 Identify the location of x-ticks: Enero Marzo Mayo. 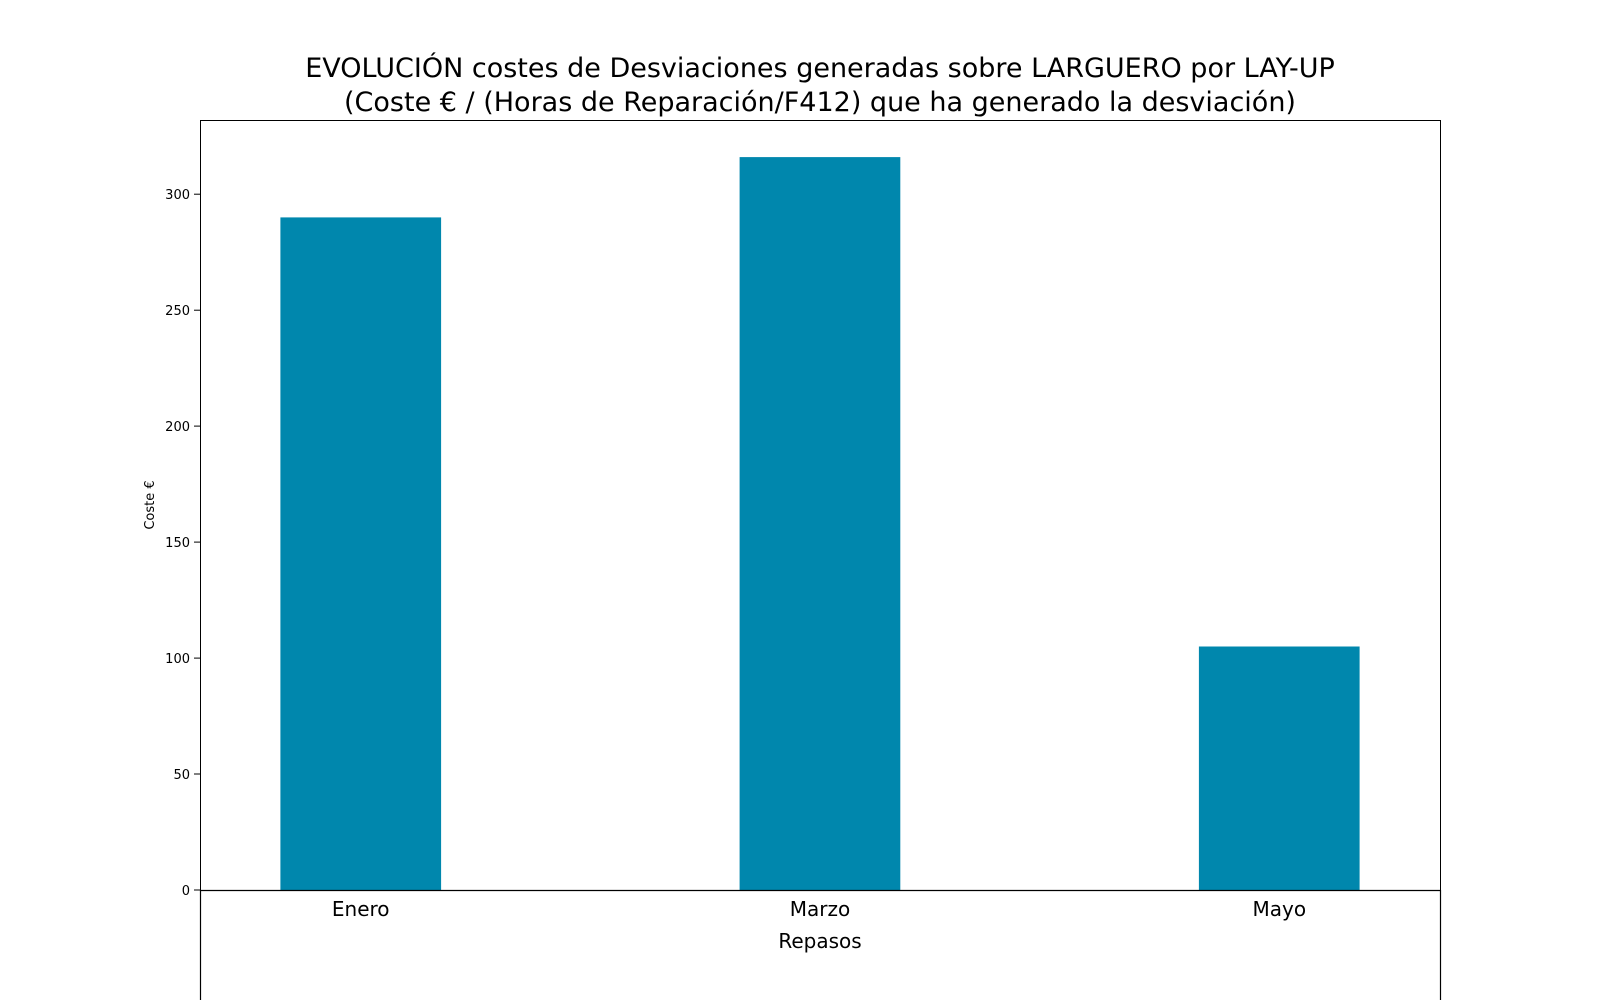
(819, 909).